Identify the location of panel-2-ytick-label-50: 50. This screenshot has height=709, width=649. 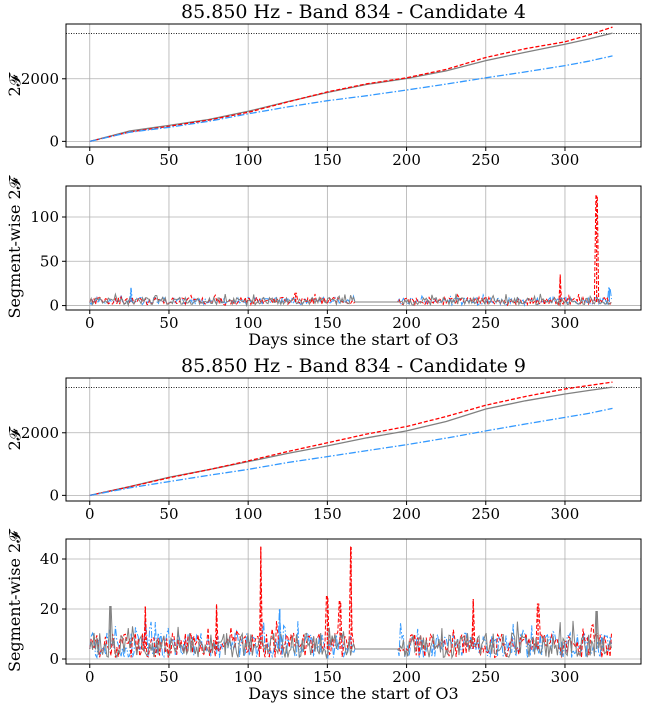
(49, 261).